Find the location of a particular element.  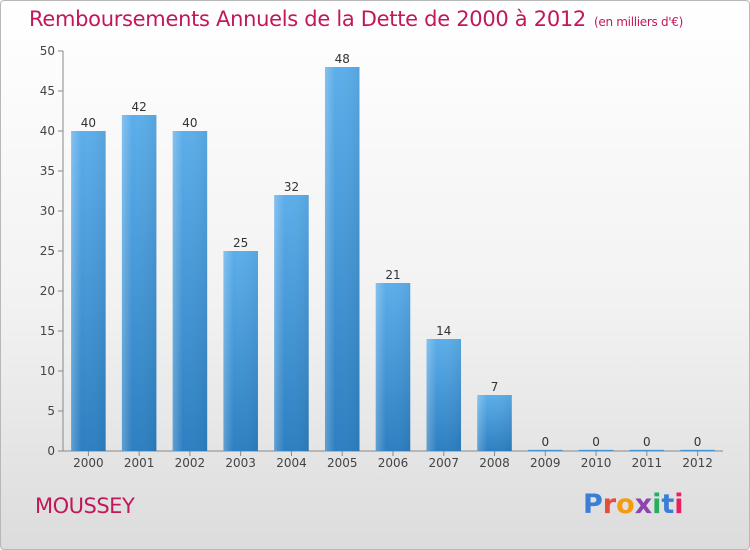

x-tick-label: 2007 is located at coordinates (443, 463).